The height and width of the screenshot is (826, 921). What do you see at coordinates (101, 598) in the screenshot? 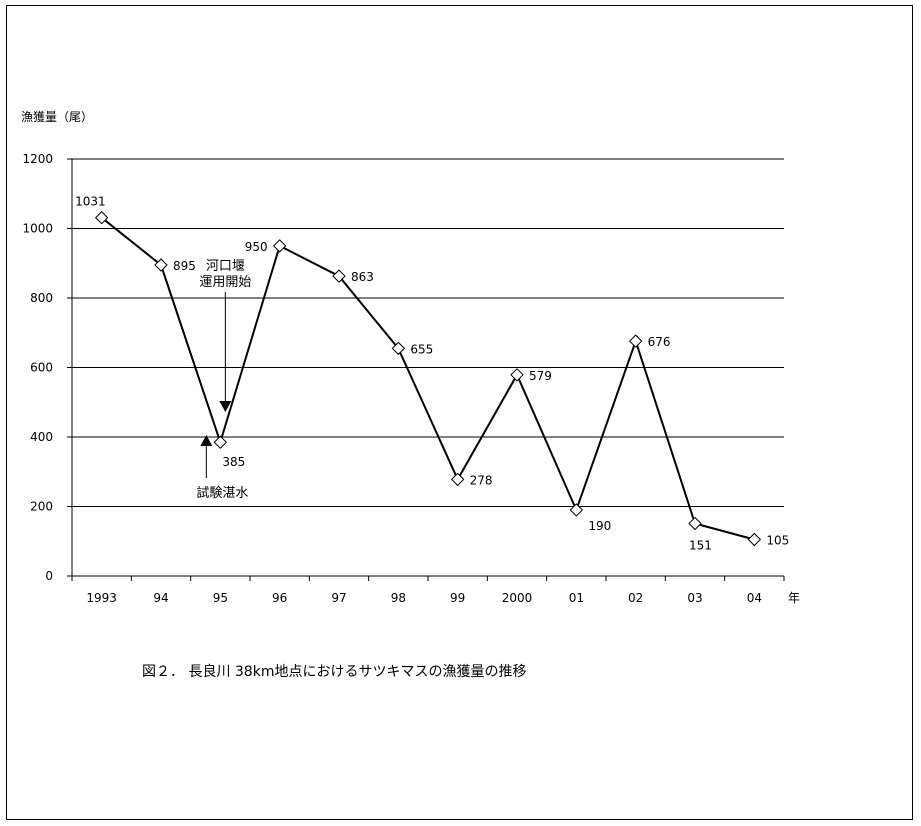
I see `x-tick-label: 1993` at bounding box center [101, 598].